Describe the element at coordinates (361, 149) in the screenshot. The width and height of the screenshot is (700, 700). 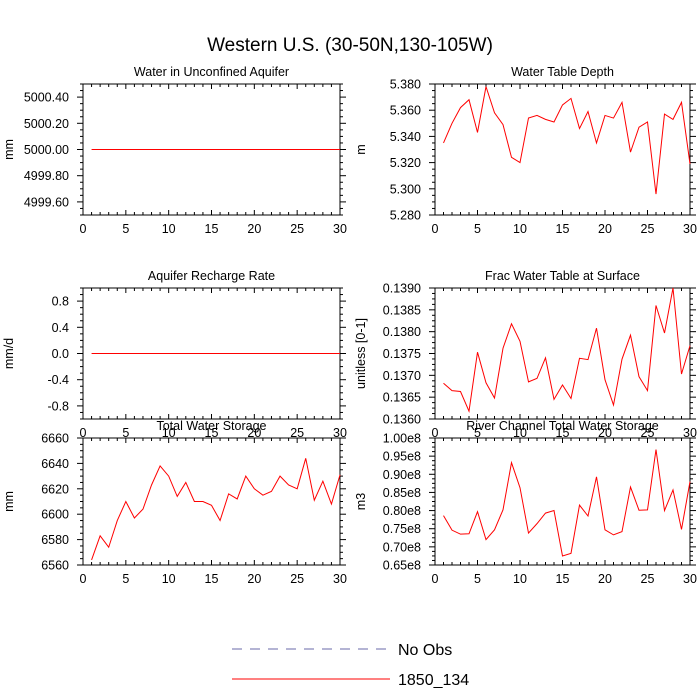
I see `y-axis-label: m` at that location.